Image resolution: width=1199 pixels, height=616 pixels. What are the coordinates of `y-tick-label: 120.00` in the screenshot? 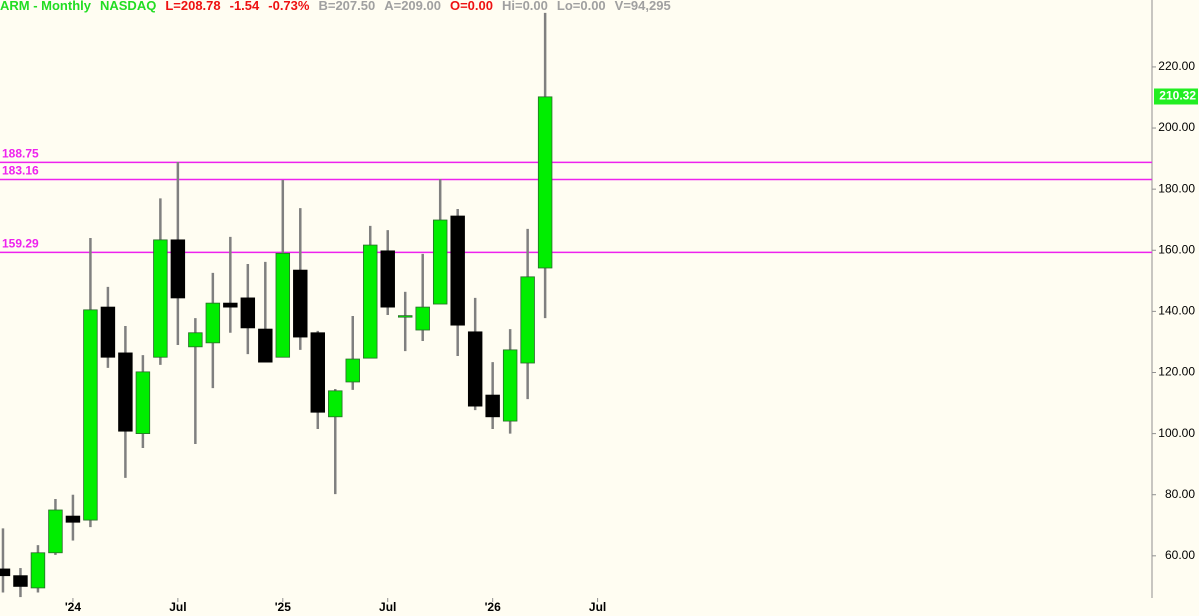 It's located at (1176, 372).